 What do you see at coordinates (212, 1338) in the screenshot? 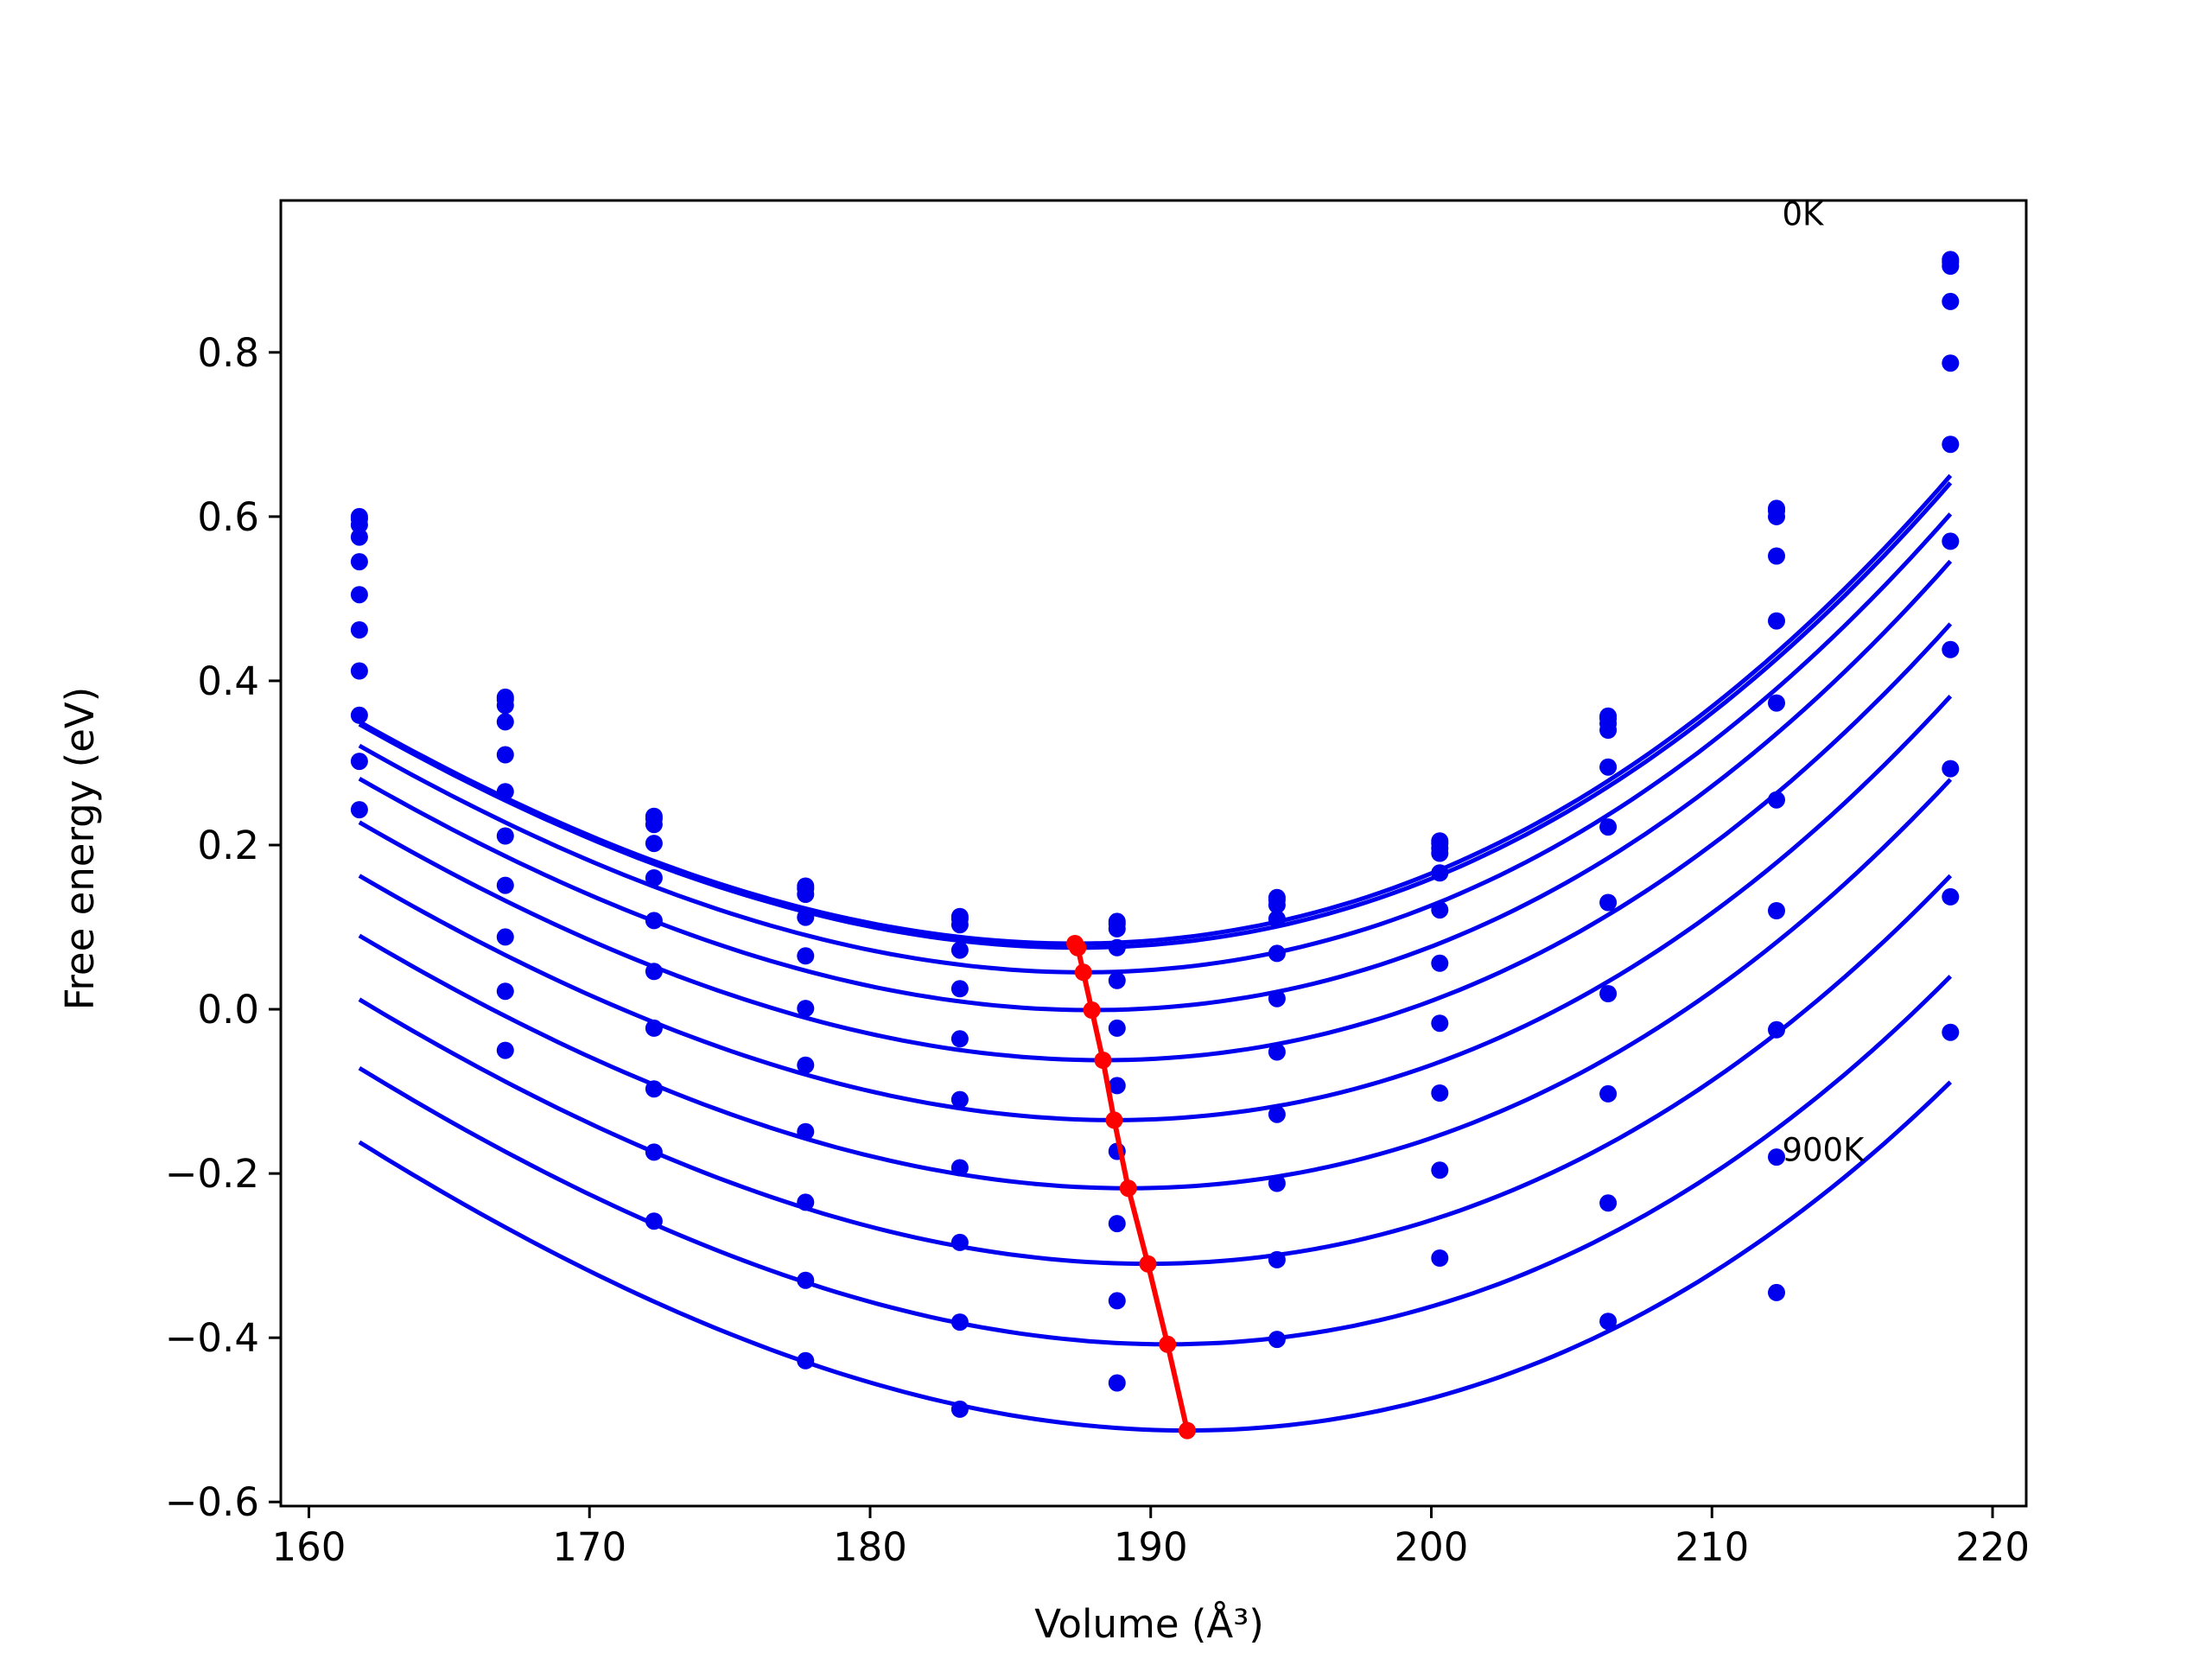
I see `y-tick-label: −0.4` at bounding box center [212, 1338].